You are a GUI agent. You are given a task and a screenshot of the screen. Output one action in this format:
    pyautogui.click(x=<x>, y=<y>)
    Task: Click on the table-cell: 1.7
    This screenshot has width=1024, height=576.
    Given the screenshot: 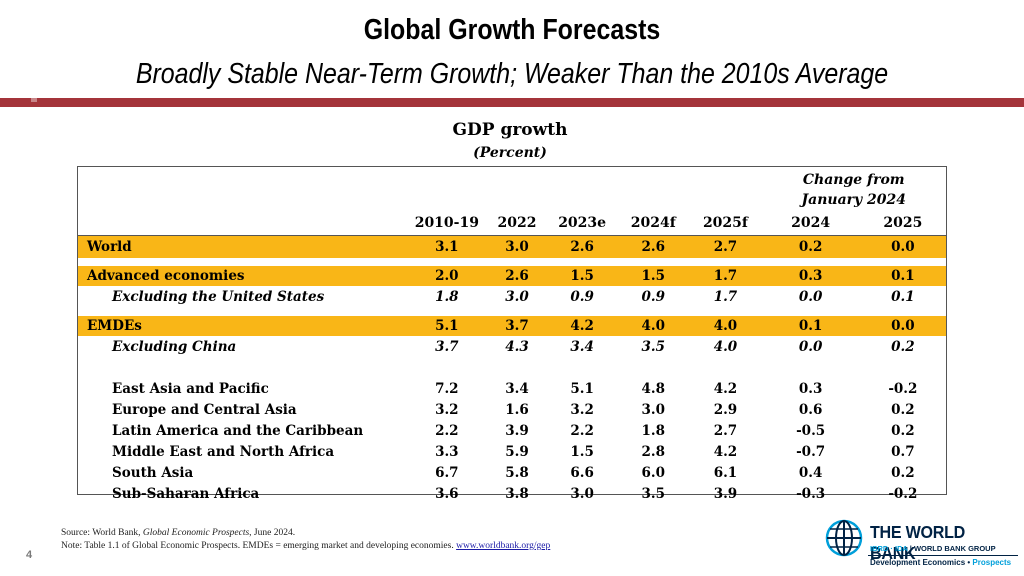 What is the action you would take?
    pyautogui.click(x=725, y=297)
    